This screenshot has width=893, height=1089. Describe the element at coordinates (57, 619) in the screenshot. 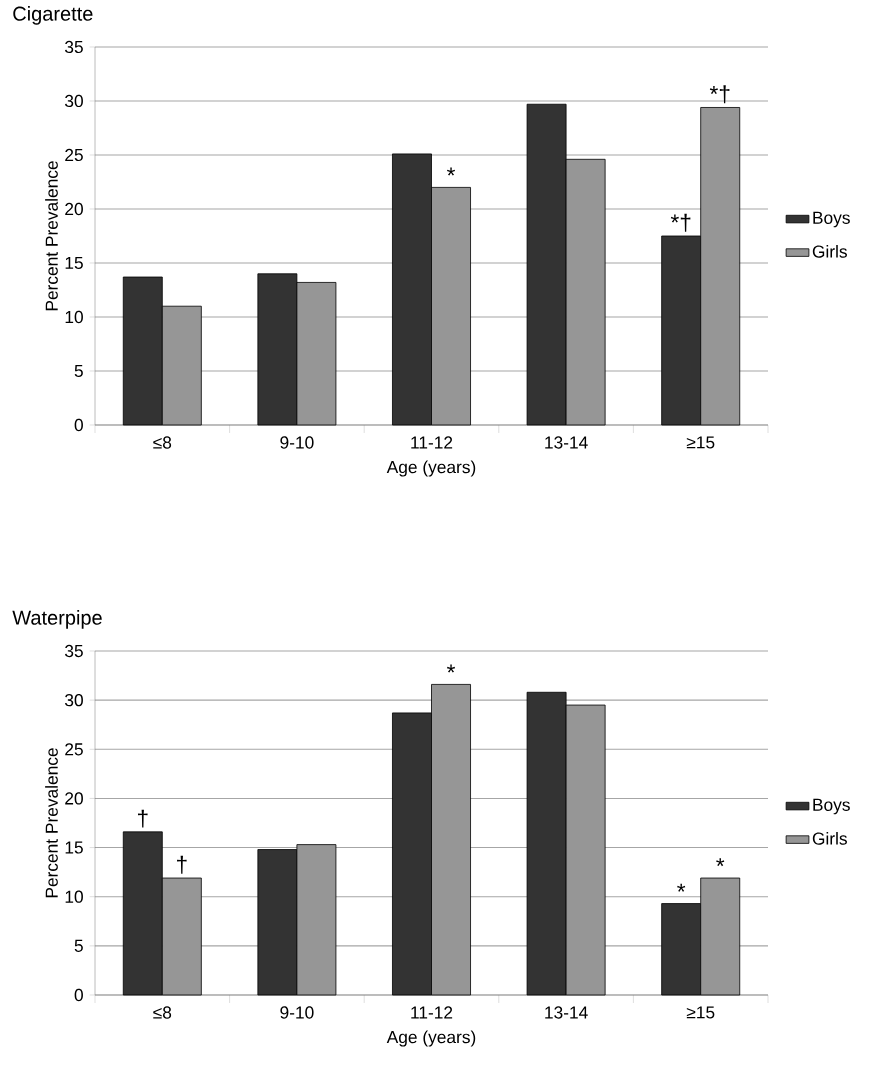

I see `chart-title: Waterpipe` at that location.